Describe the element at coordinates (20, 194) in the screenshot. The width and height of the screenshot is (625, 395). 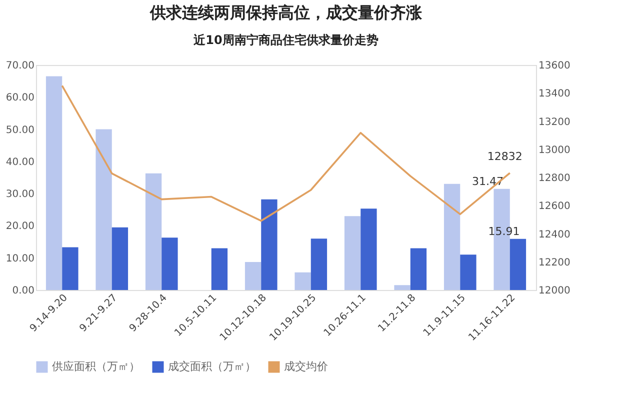
I see `y-tick-label: 30.00` at that location.